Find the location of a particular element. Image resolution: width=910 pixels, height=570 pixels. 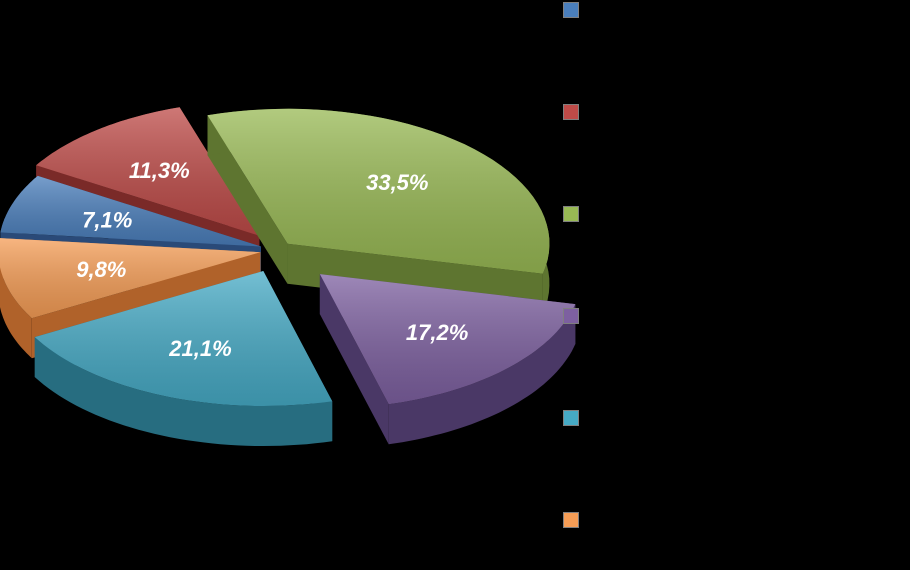

data-label-5: 21,1% is located at coordinates (199, 348).